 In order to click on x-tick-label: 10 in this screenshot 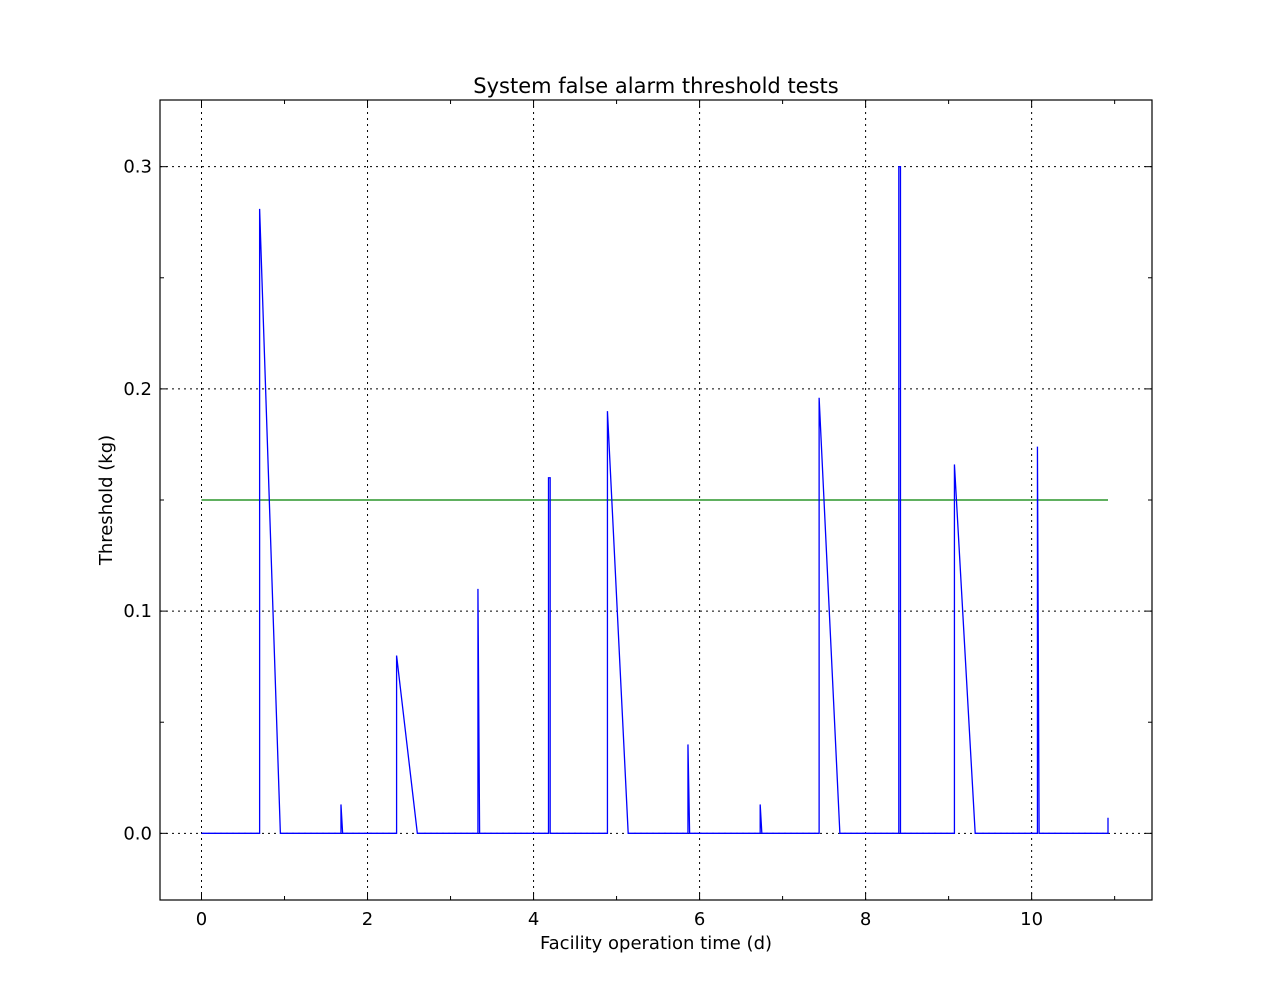, I will do `click(1031, 919)`.